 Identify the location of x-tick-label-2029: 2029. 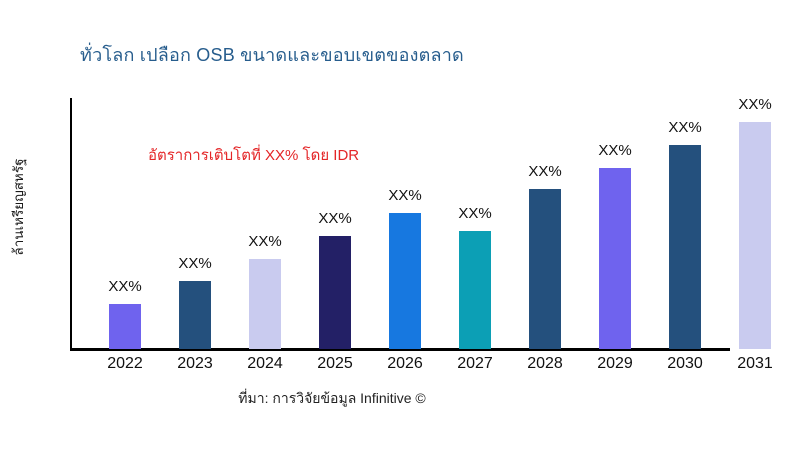
(615, 363).